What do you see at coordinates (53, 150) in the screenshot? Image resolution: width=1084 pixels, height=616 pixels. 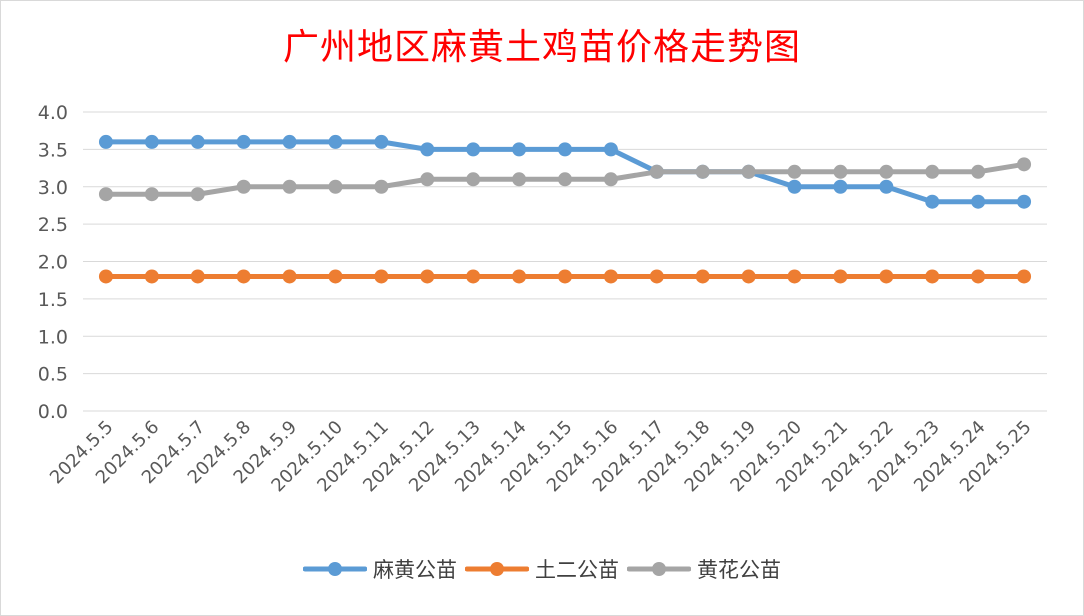 I see `y-tick-label: 3.5` at bounding box center [53, 150].